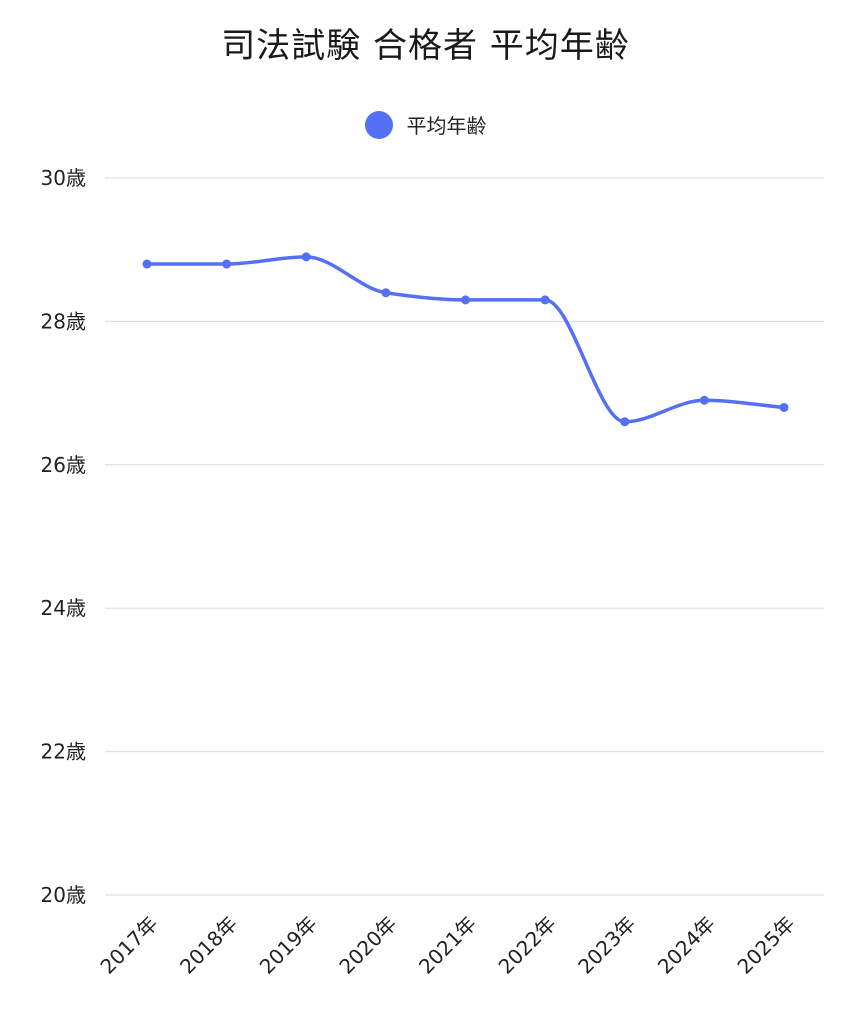 Image resolution: width=851 pixels, height=1024 pixels. I want to click on y-axis-tick-labels: 20歳 22歳 24歳 26歳 28歳 30歳, so click(63, 536).